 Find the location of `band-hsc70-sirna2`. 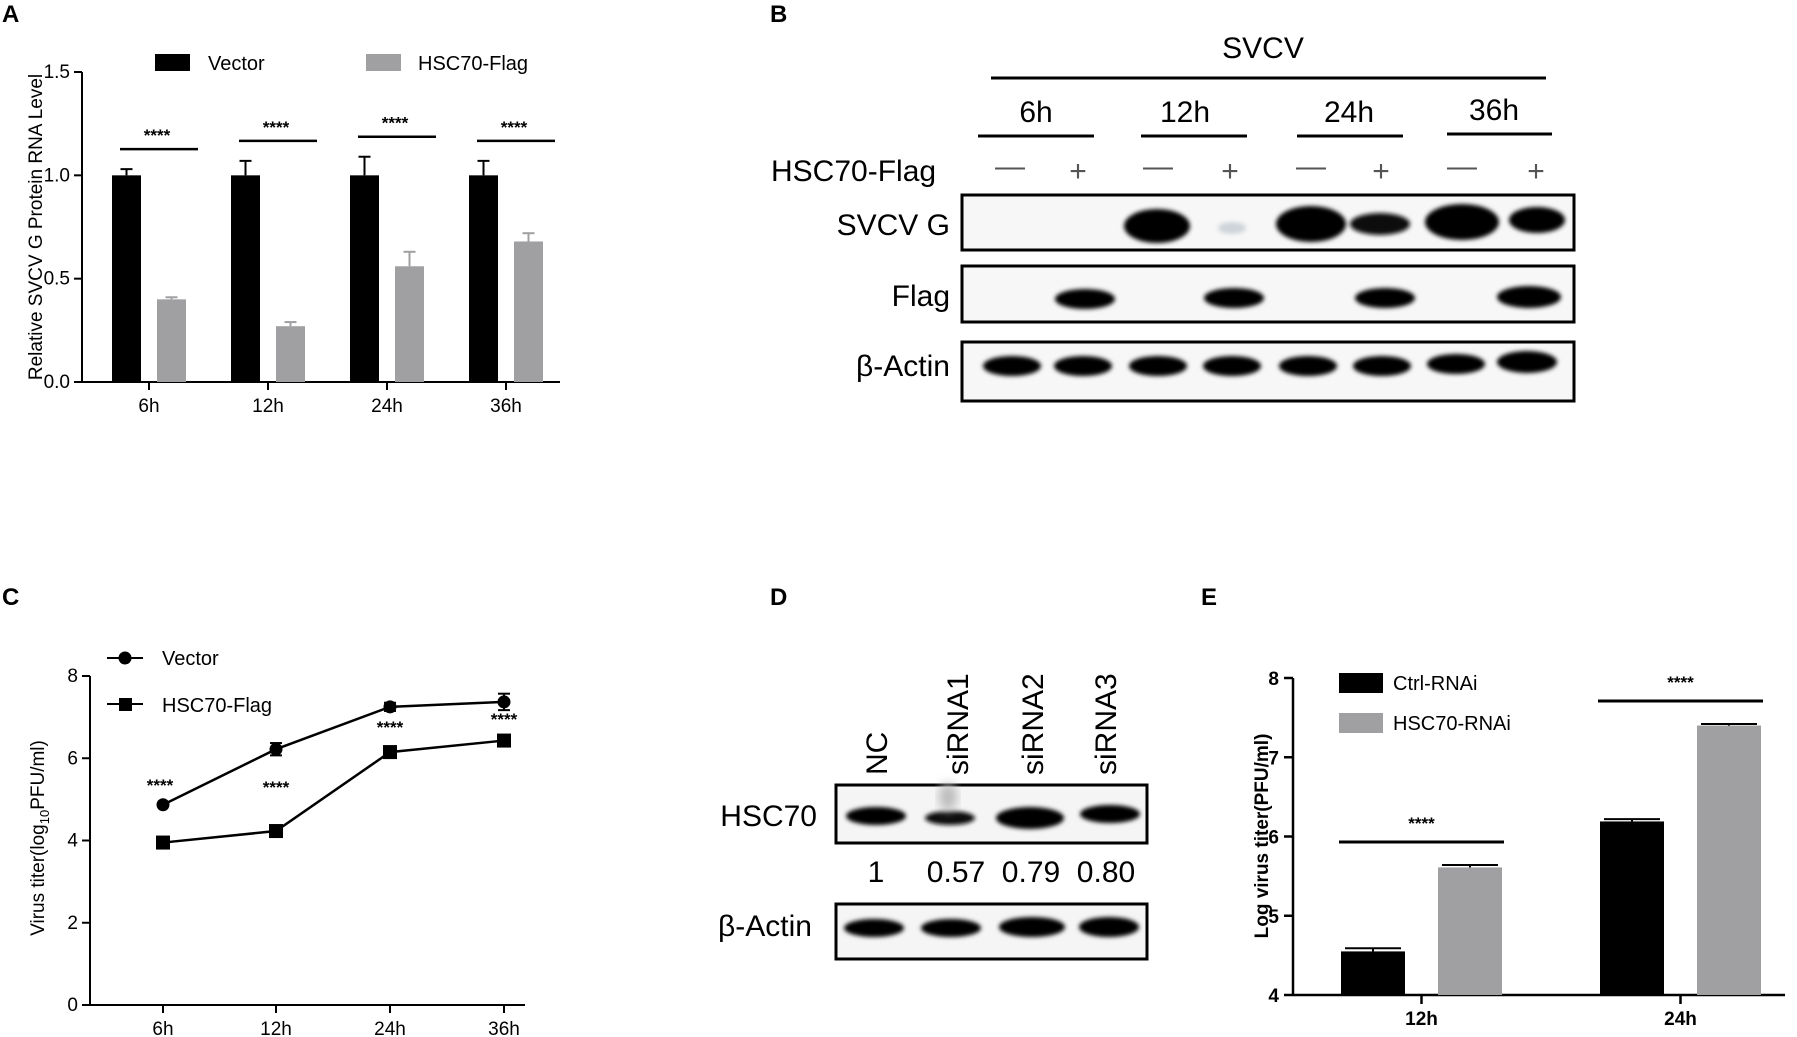

band-hsc70-sirna2 is located at coordinates (1030, 818).